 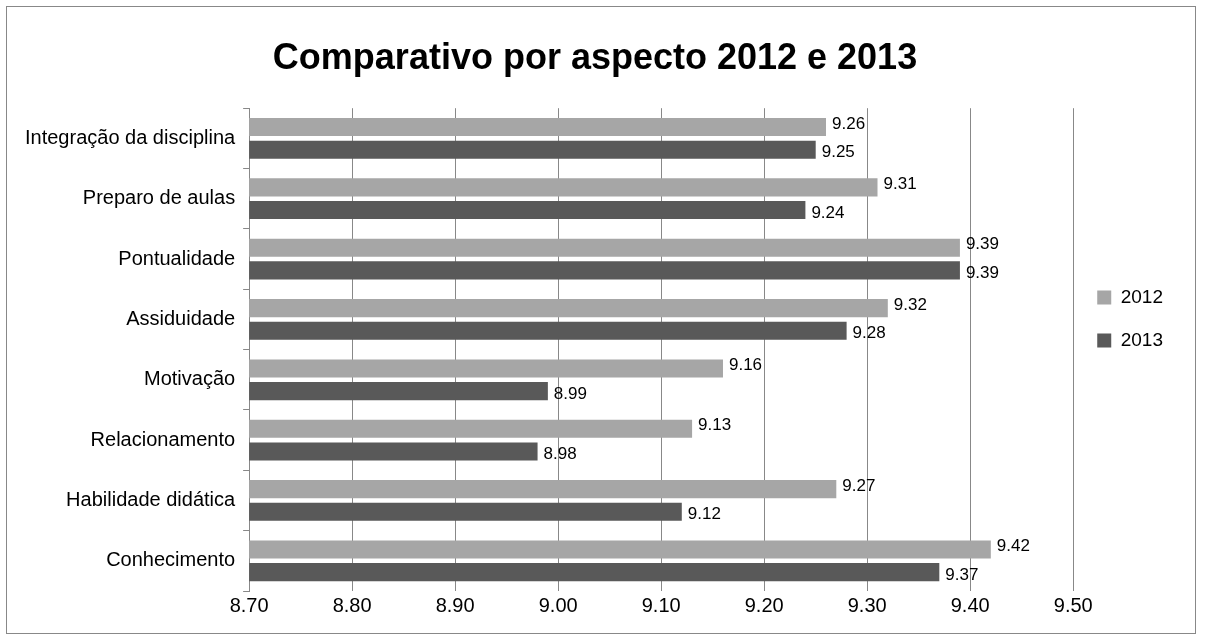 I want to click on y-tick-label: Relacionamento, so click(x=163, y=438).